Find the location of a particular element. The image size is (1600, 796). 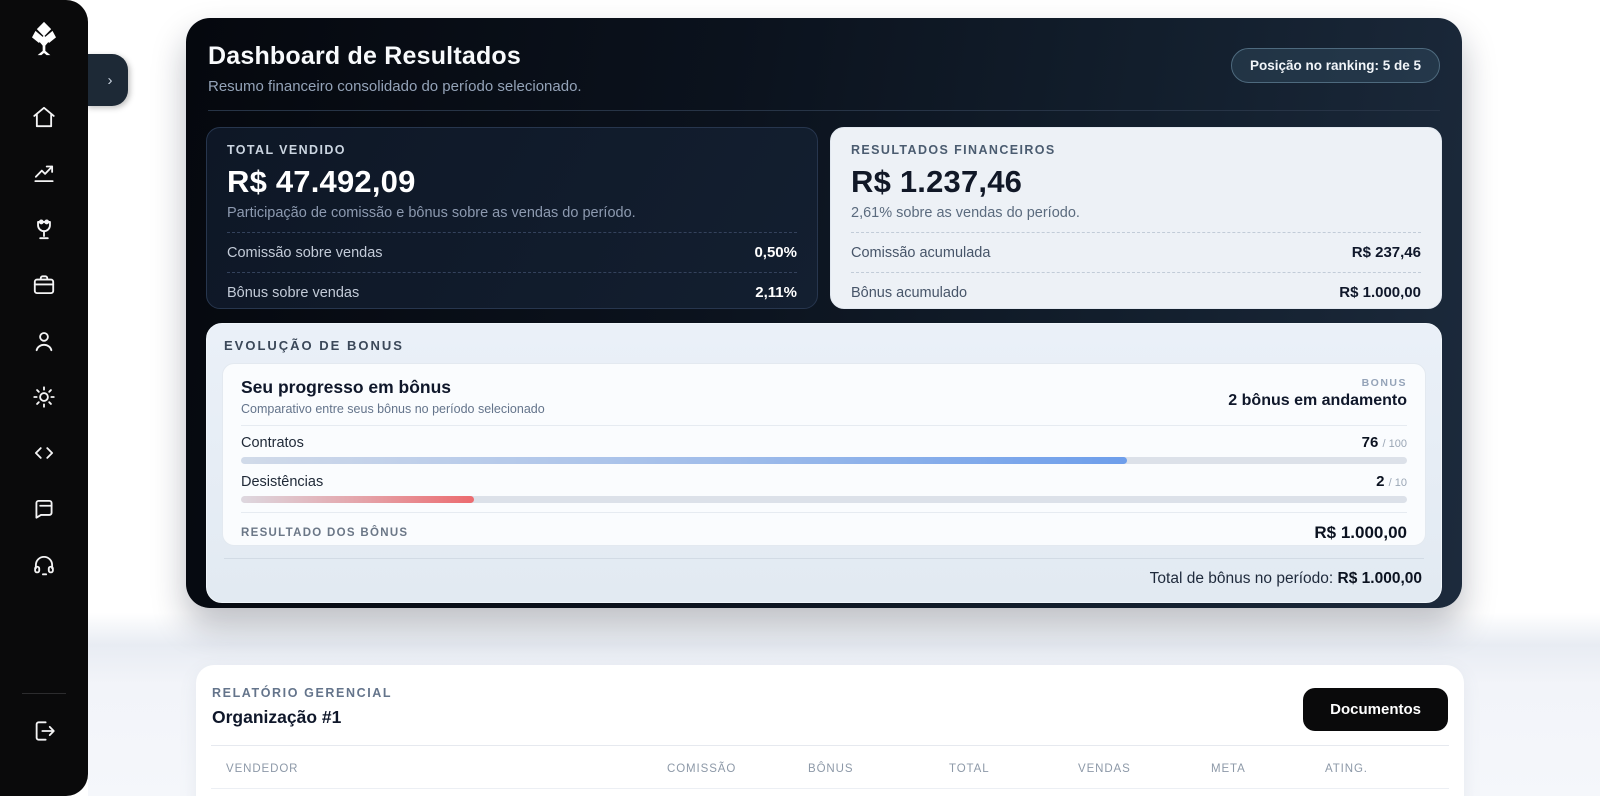

progress-bar-contratos: Contratos 76 / 100 is located at coordinates (824, 449).